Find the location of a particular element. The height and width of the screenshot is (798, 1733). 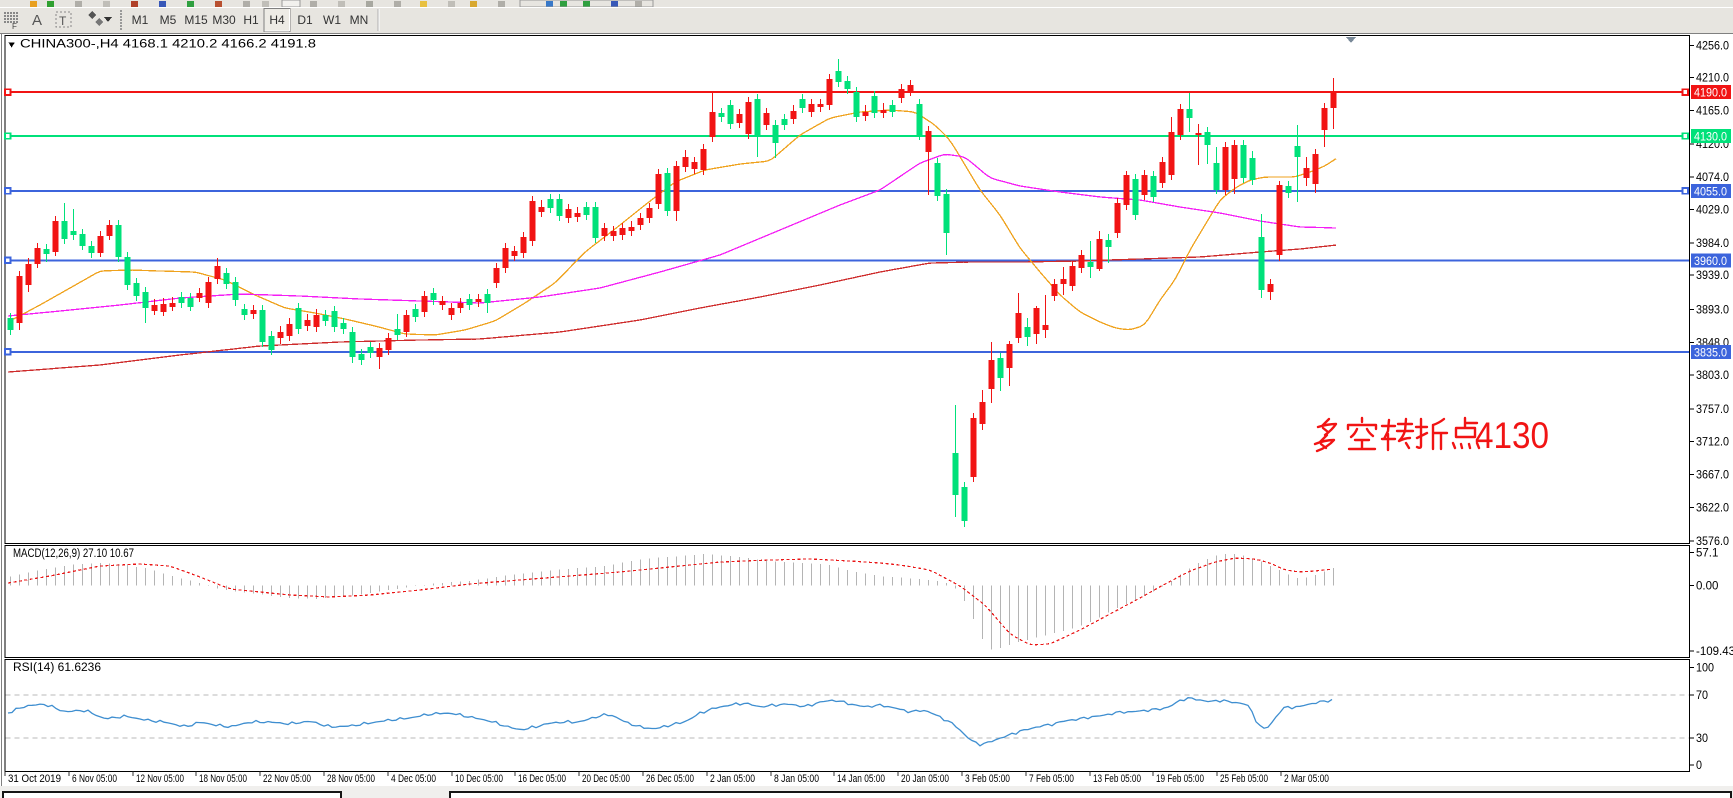

svg-text: 3622.0 is located at coordinates (1712, 509).